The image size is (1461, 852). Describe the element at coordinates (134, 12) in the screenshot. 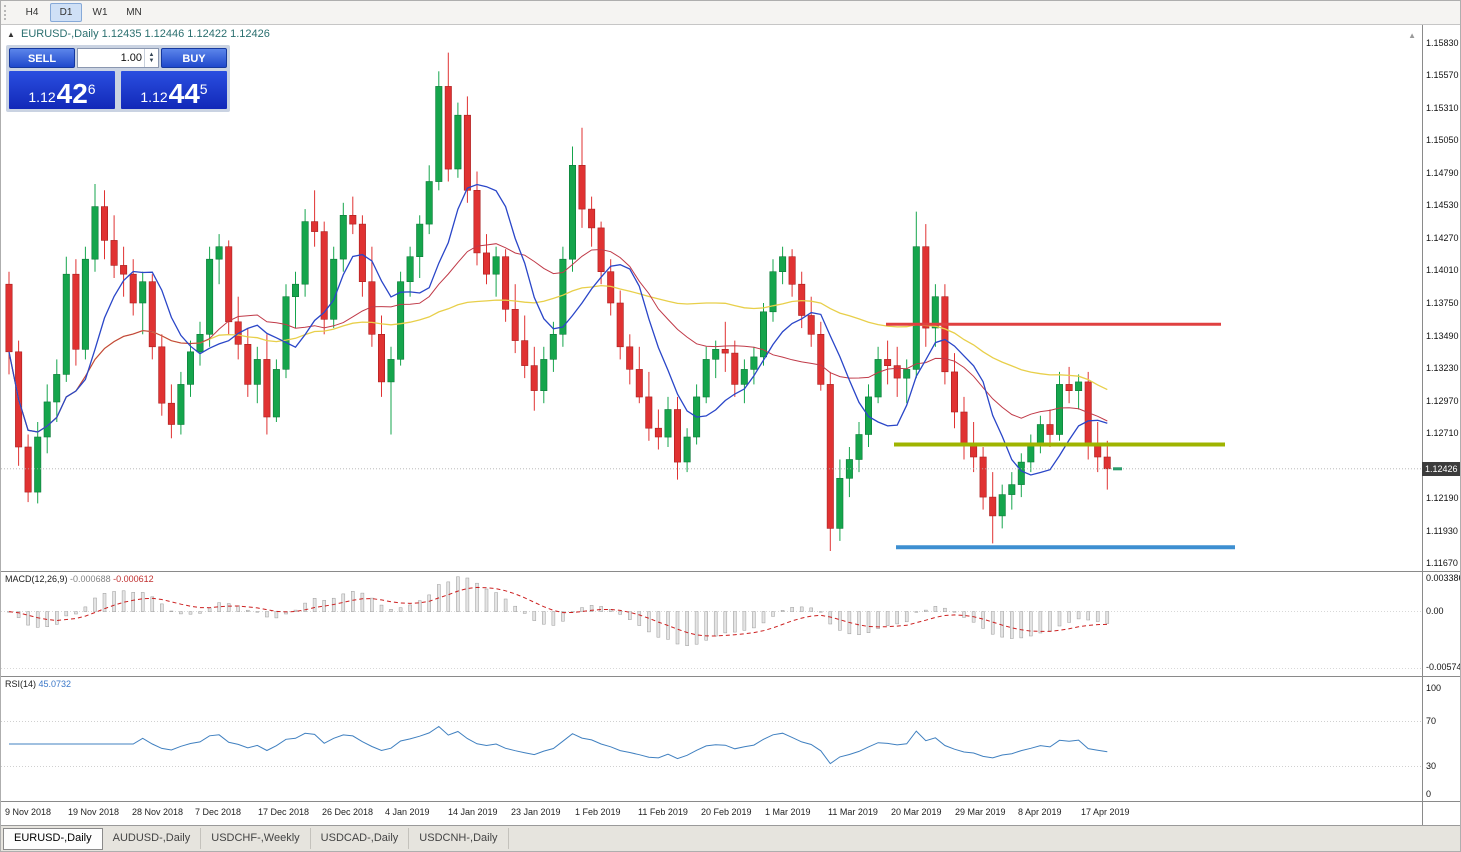

I see `timeframe-button-mn: MN` at that location.